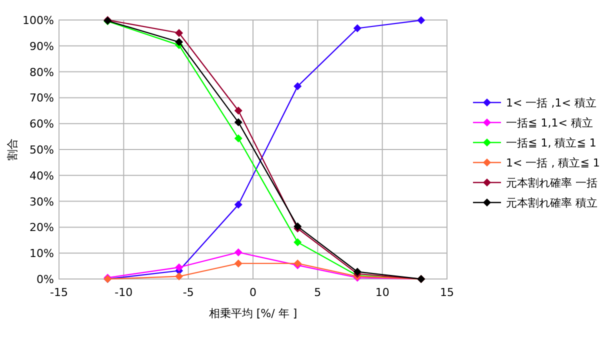 Image resolution: width=600 pixels, height=337 pixels. Describe the element at coordinates (42, 253) in the screenshot. I see `y-tick-label: 10%` at that location.